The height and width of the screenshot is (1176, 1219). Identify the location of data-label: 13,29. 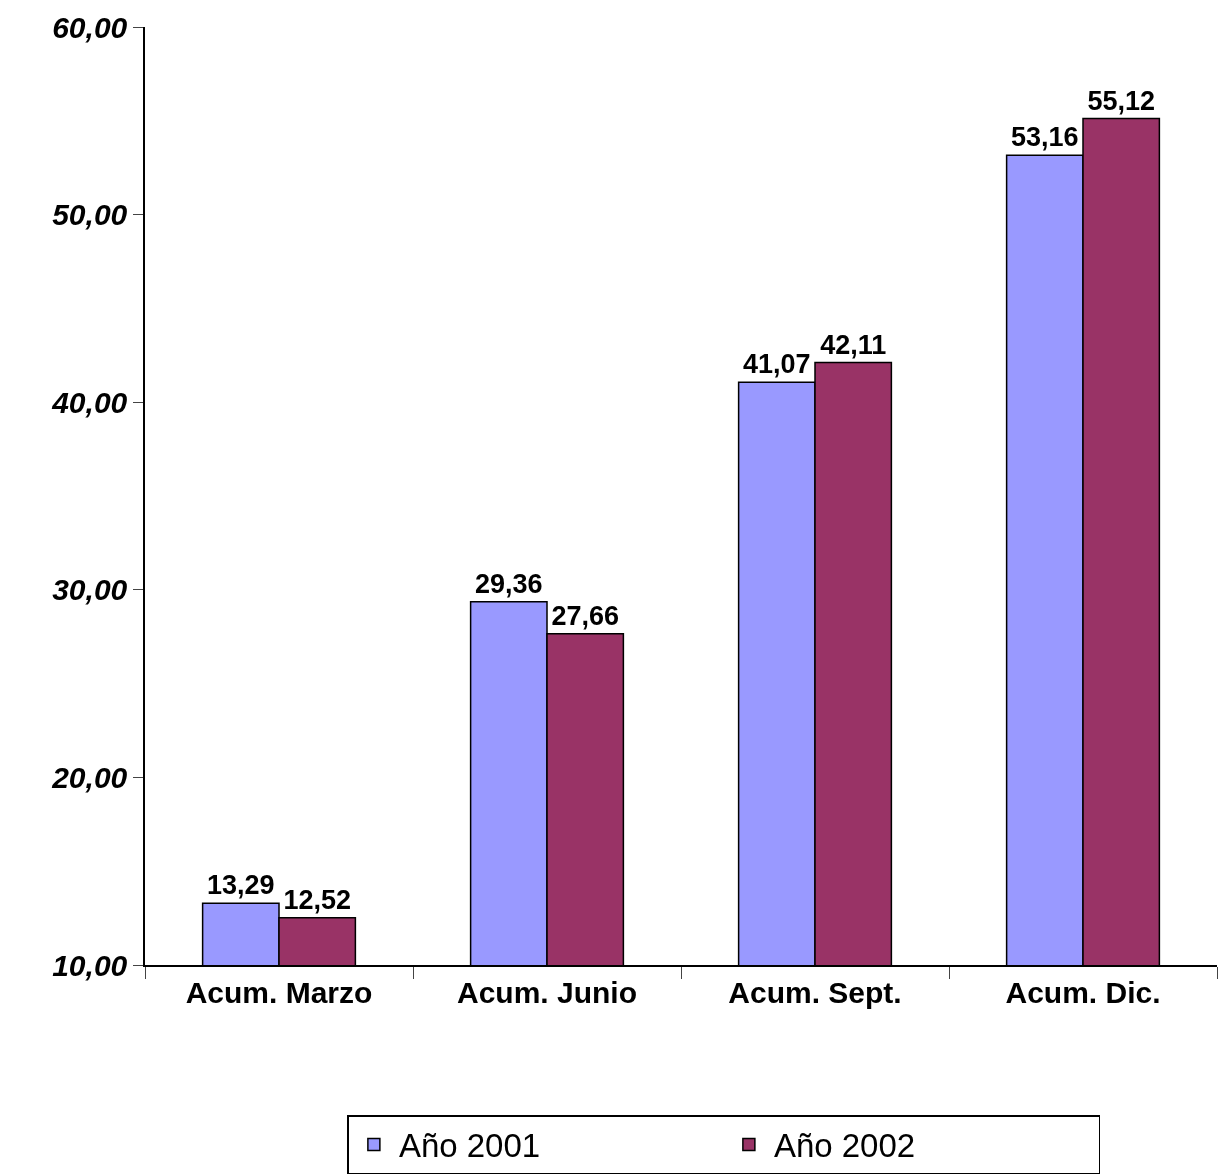
(241, 885).